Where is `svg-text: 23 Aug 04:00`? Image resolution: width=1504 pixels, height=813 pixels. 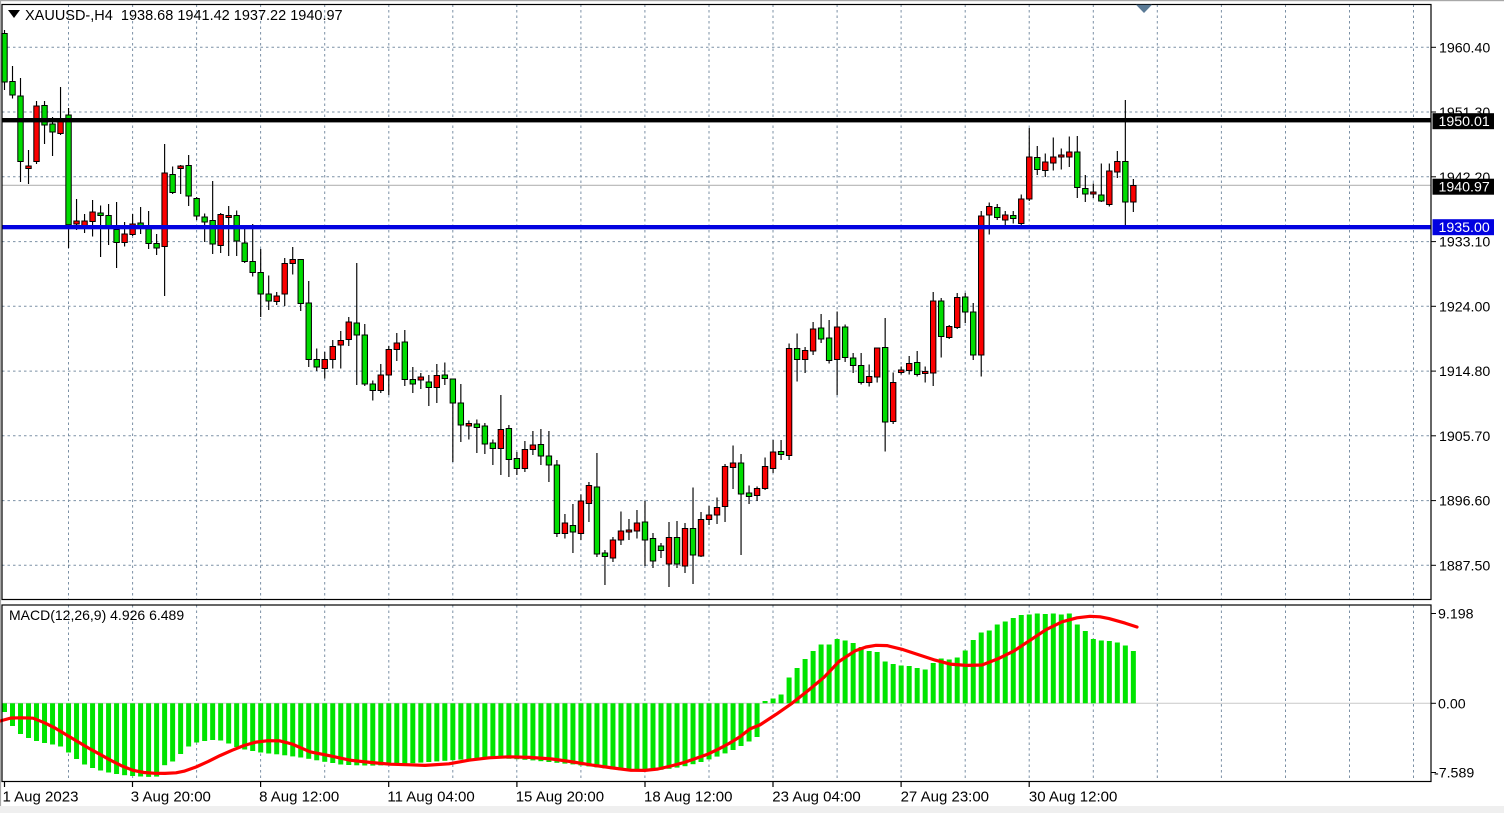
svg-text: 23 Aug 04:00 is located at coordinates (816, 797).